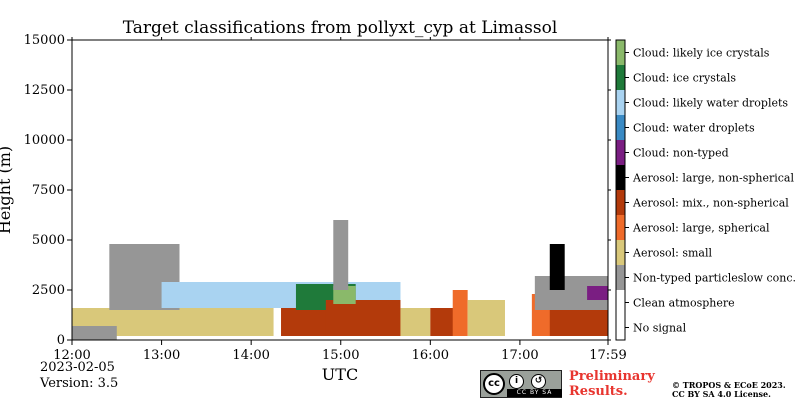  What do you see at coordinates (713, 178) in the screenshot?
I see `colorbar-label: Aerosol: large, non-spherical` at bounding box center [713, 178].